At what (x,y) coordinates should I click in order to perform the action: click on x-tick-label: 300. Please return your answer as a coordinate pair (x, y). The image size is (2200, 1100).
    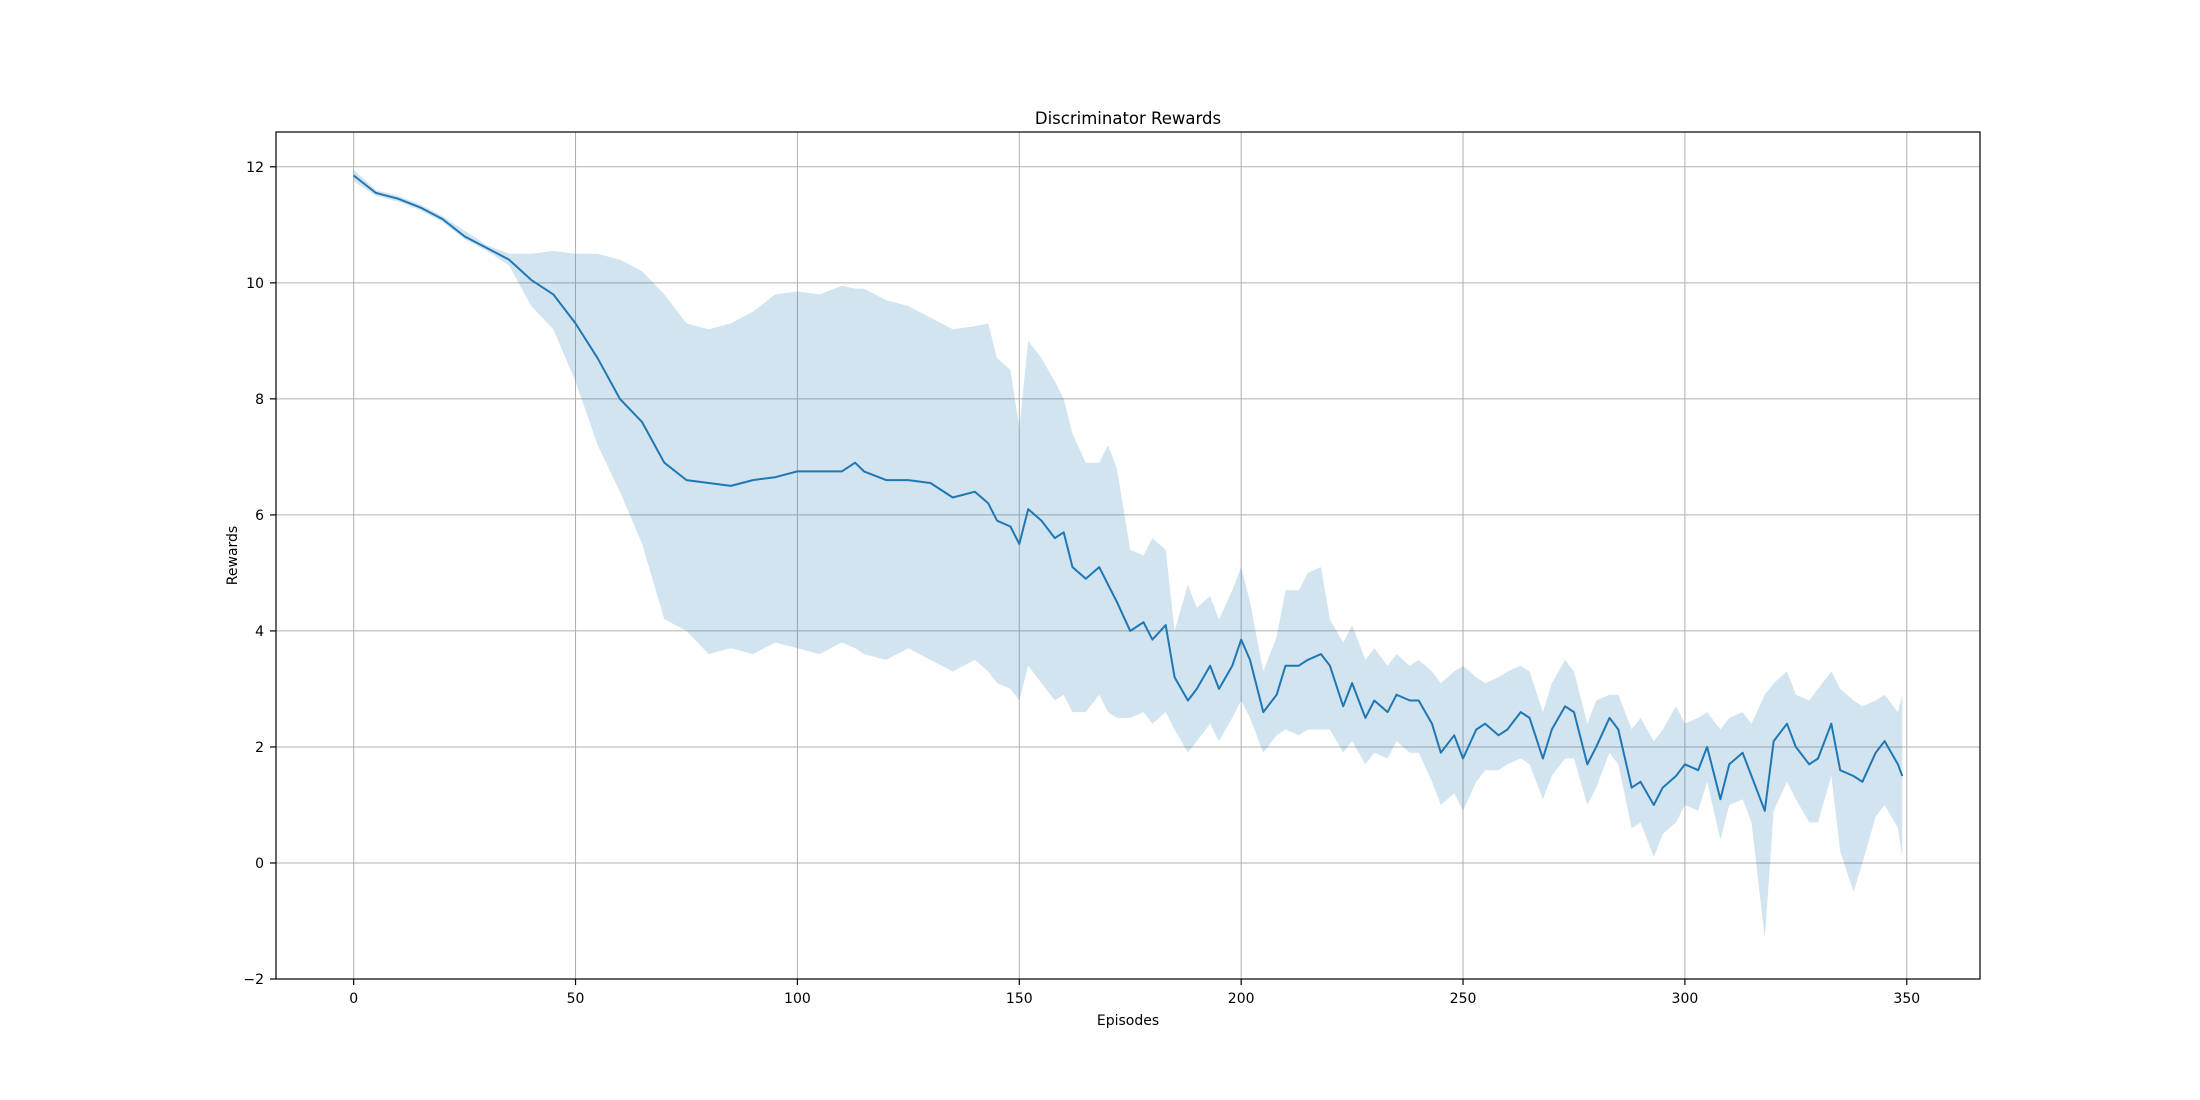
    Looking at the image, I should click on (1685, 999).